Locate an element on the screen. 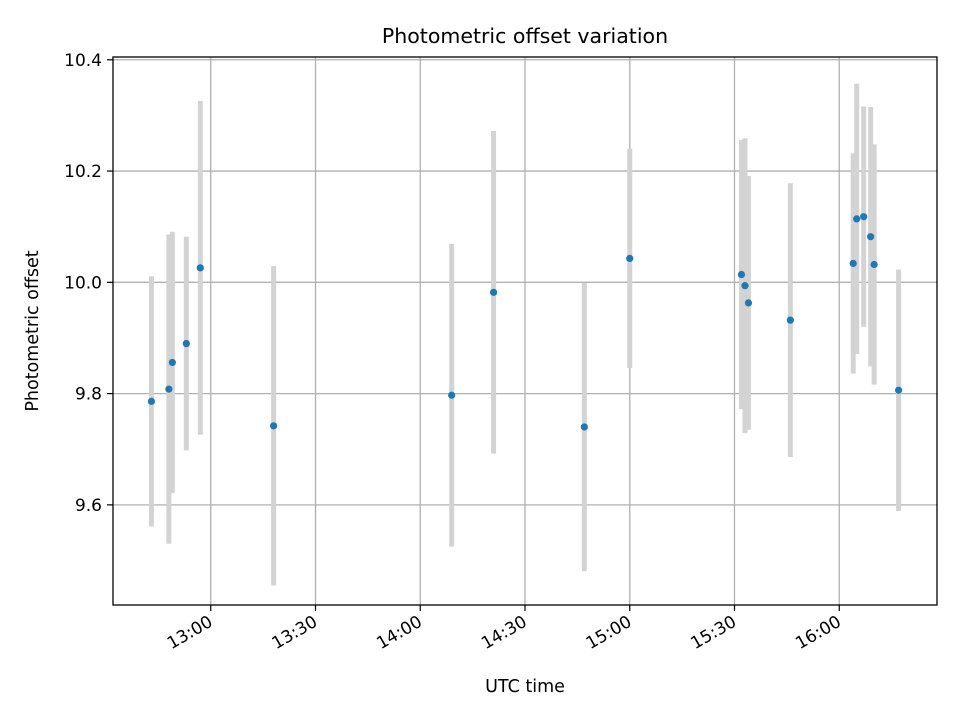  x-axis-label: UTC time is located at coordinates (525, 687).